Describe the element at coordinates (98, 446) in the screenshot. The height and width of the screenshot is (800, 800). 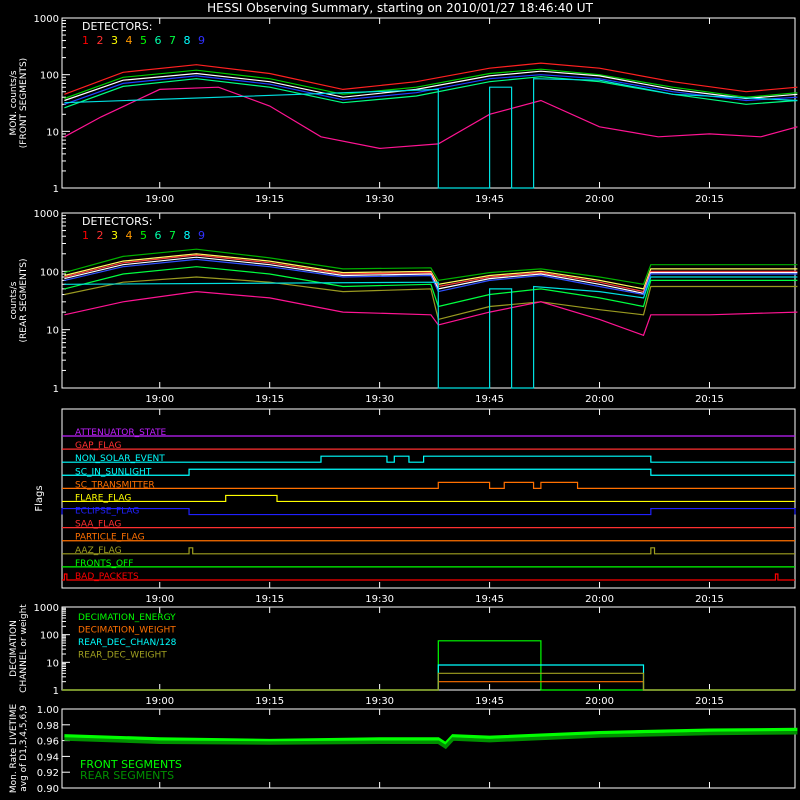
I see `flag-label: GAP_FLAG` at that location.